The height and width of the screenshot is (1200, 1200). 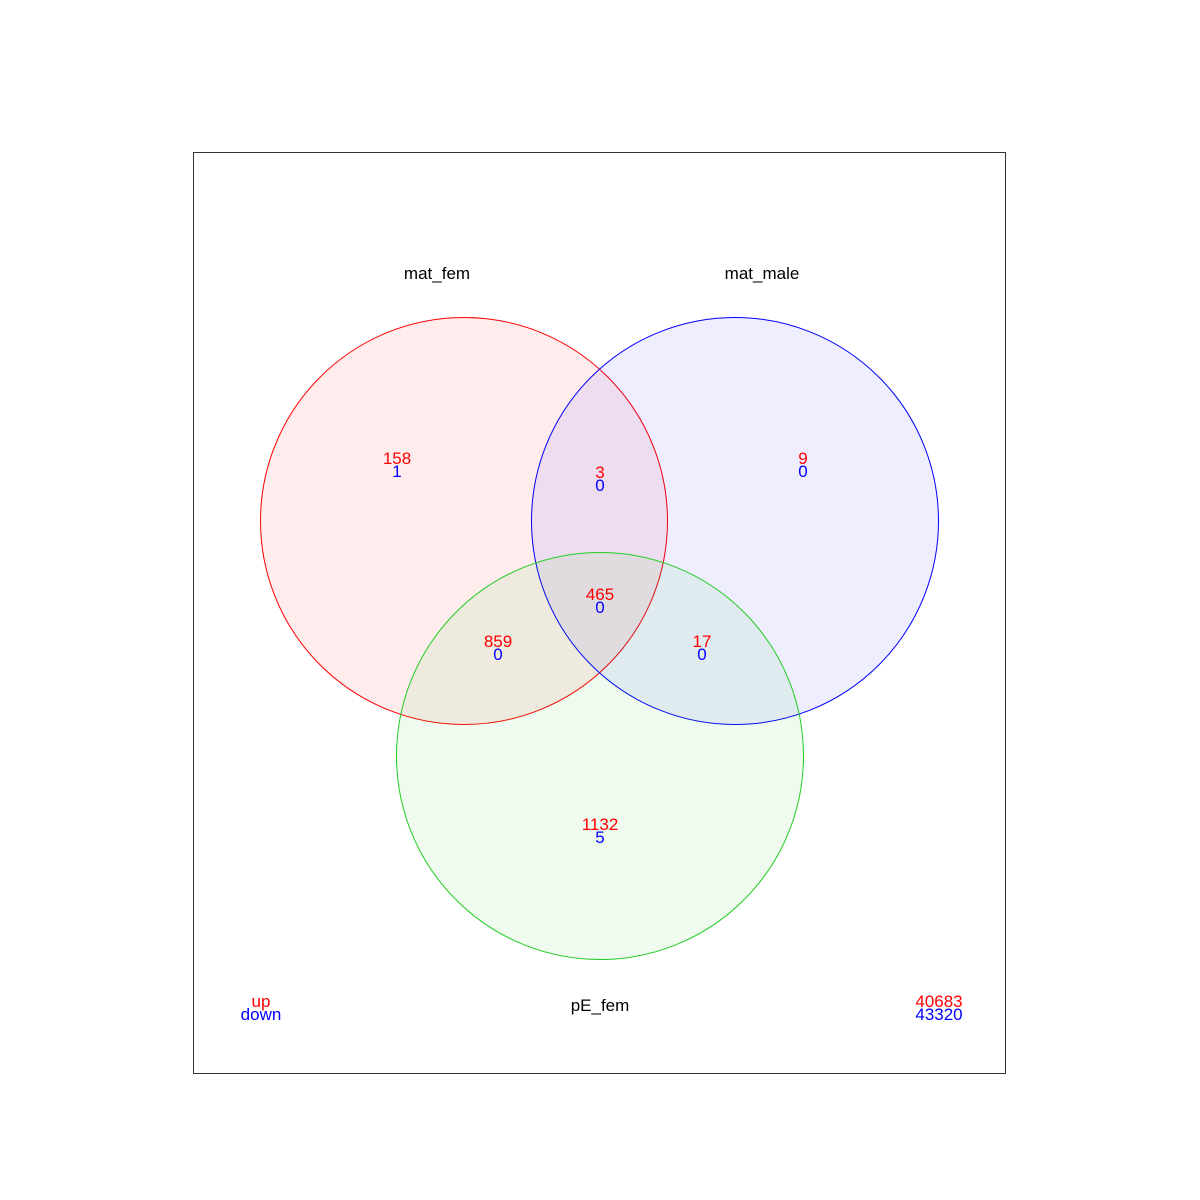 I want to click on set-label-mat-fem: mat_fem, so click(x=437, y=273).